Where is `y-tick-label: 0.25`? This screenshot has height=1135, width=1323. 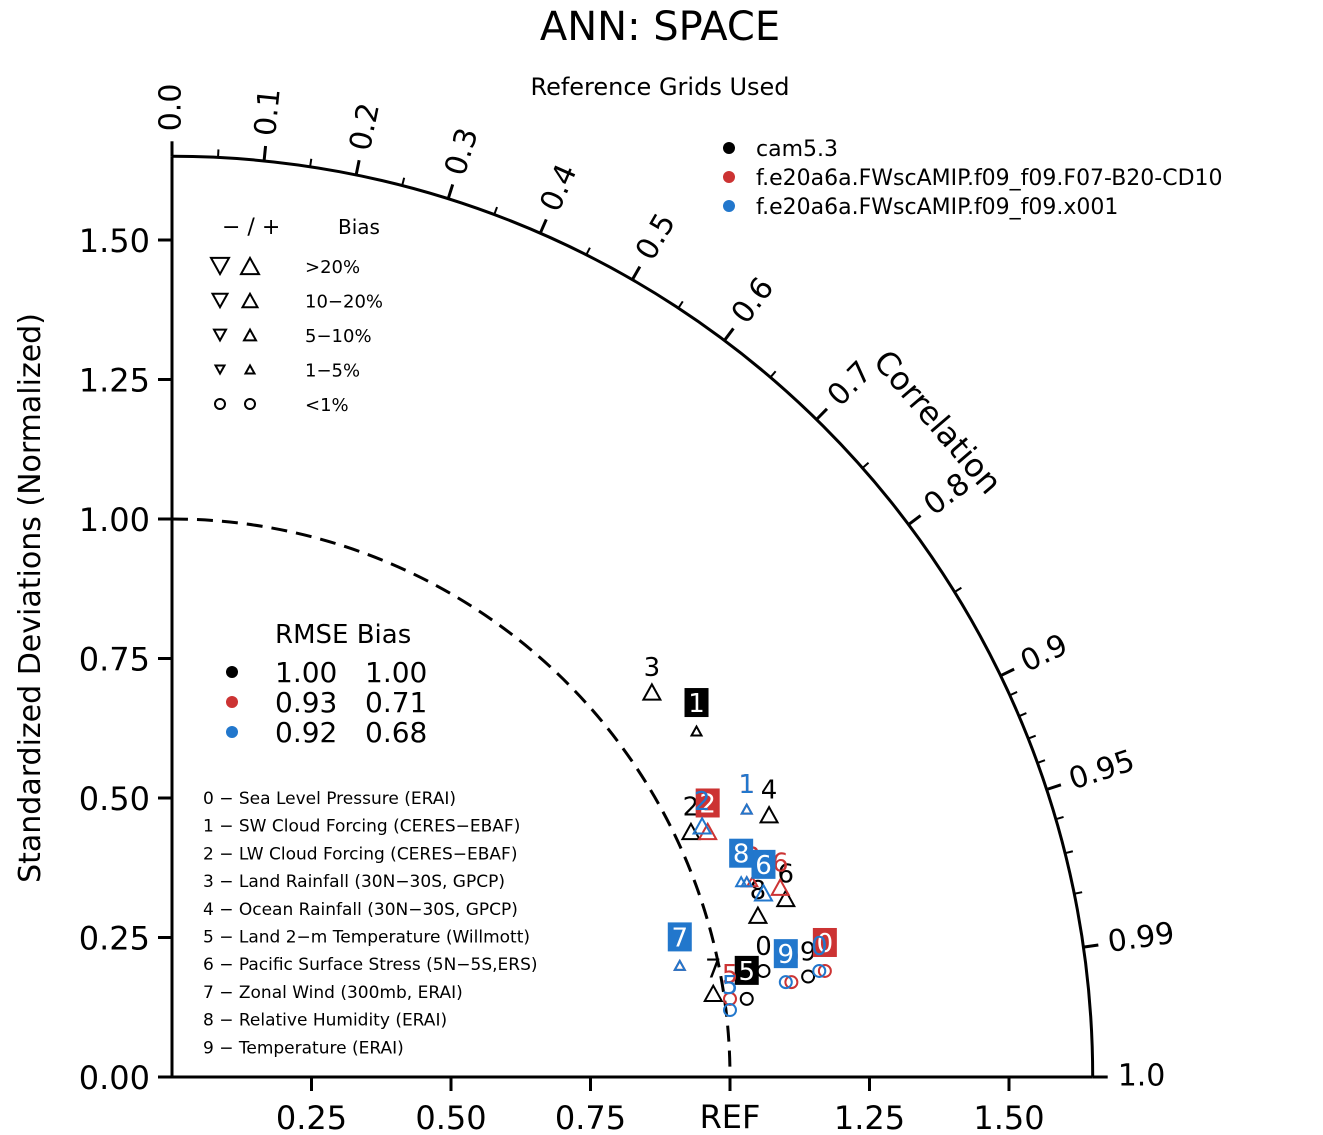
y-tick-label: 0.25 is located at coordinates (114, 939).